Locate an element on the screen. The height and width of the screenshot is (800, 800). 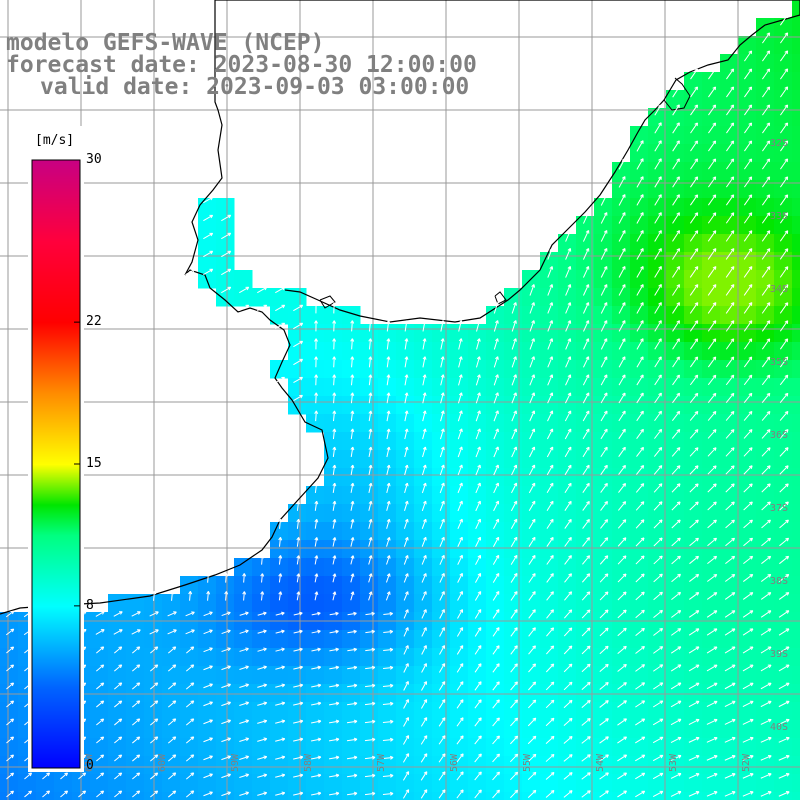
colorbar-tick-label: 22 is located at coordinates (94, 322).